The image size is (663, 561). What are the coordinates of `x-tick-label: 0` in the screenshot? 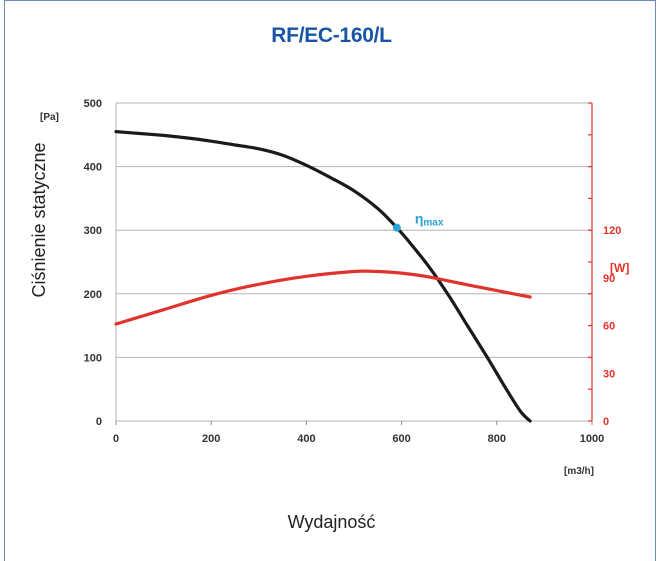 It's located at (116, 439).